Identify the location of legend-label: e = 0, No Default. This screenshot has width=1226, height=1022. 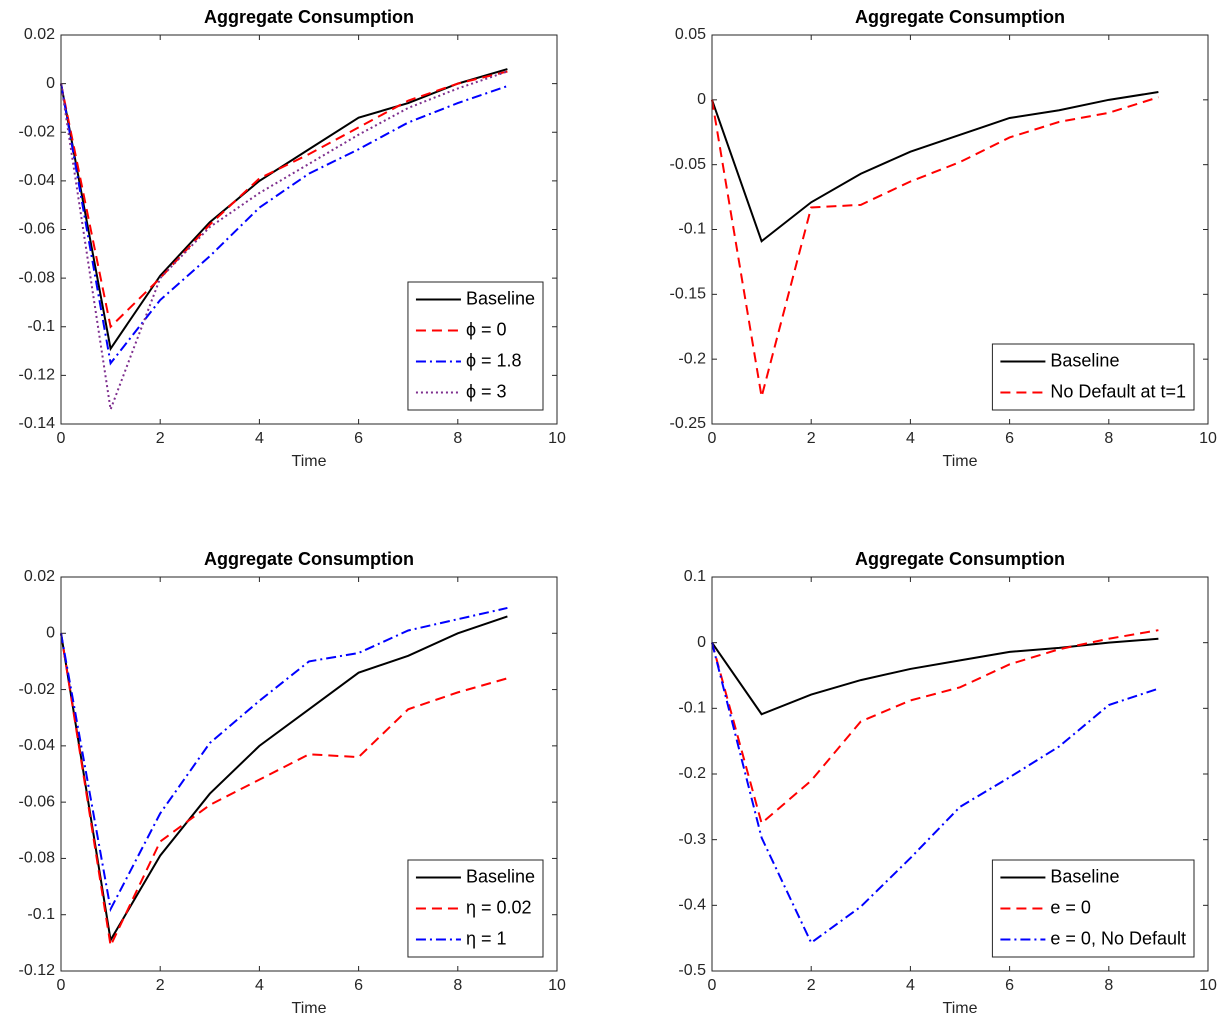
(1118, 938).